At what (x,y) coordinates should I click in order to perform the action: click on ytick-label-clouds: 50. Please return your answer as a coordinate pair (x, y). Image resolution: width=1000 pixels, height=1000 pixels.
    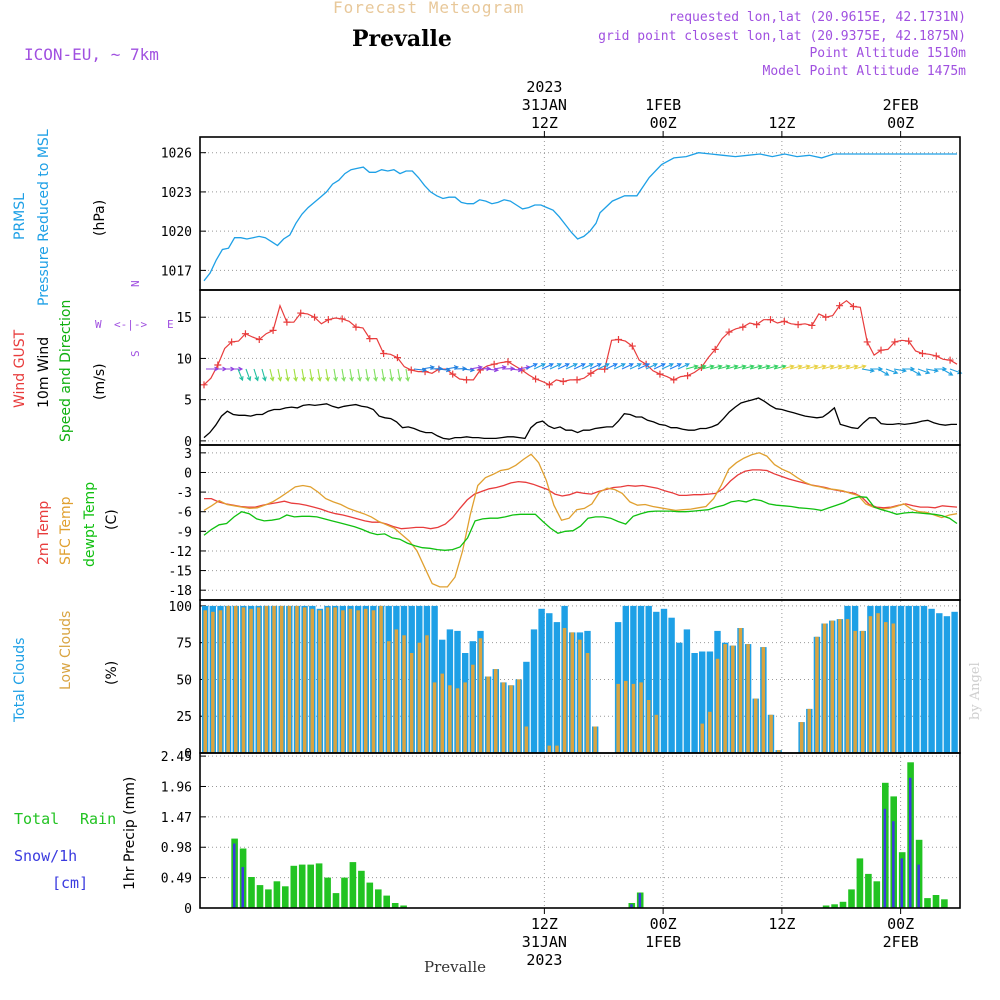
    Looking at the image, I should click on (184, 680).